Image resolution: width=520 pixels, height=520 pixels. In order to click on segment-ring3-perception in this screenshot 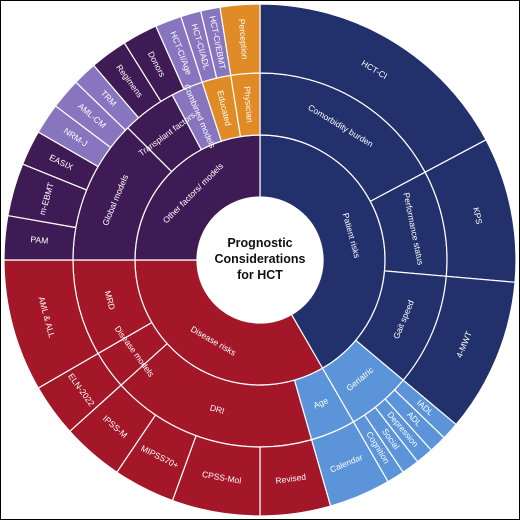, I will do `click(240, 39)`.